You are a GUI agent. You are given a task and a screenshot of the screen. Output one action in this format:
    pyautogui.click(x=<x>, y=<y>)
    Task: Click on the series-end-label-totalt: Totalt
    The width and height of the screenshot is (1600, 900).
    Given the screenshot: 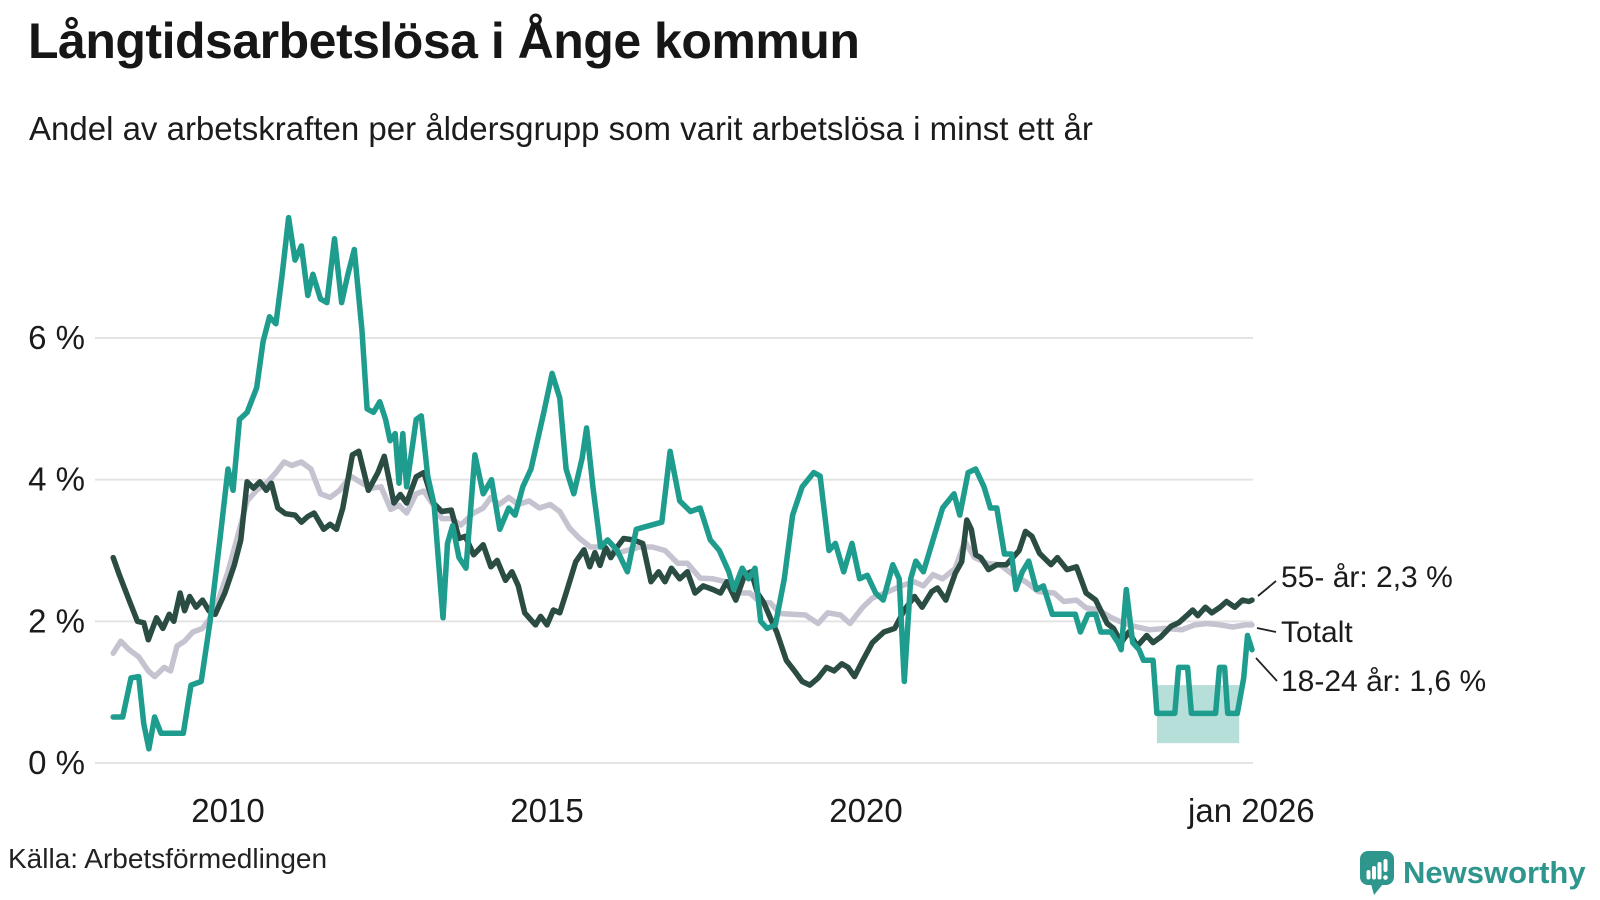 What is the action you would take?
    pyautogui.click(x=1317, y=632)
    